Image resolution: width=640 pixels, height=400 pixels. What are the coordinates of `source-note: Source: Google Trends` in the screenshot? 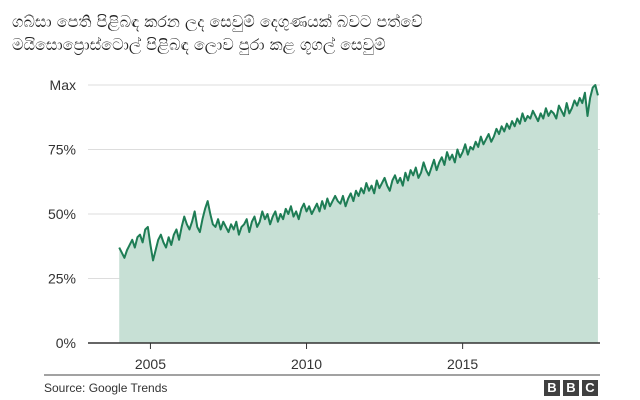 It's located at (106, 388).